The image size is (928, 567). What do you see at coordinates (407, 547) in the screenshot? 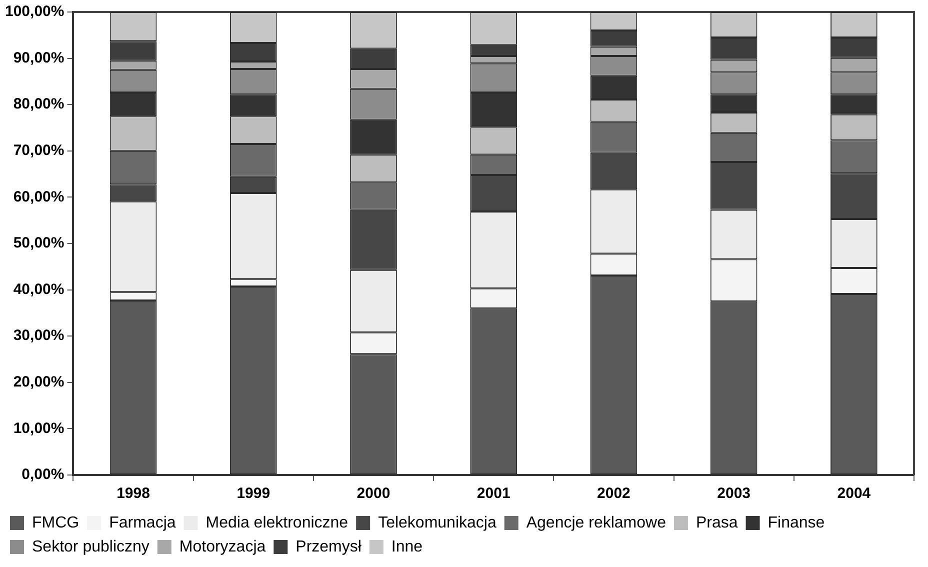
I see `legend-label: Inne` at bounding box center [407, 547].